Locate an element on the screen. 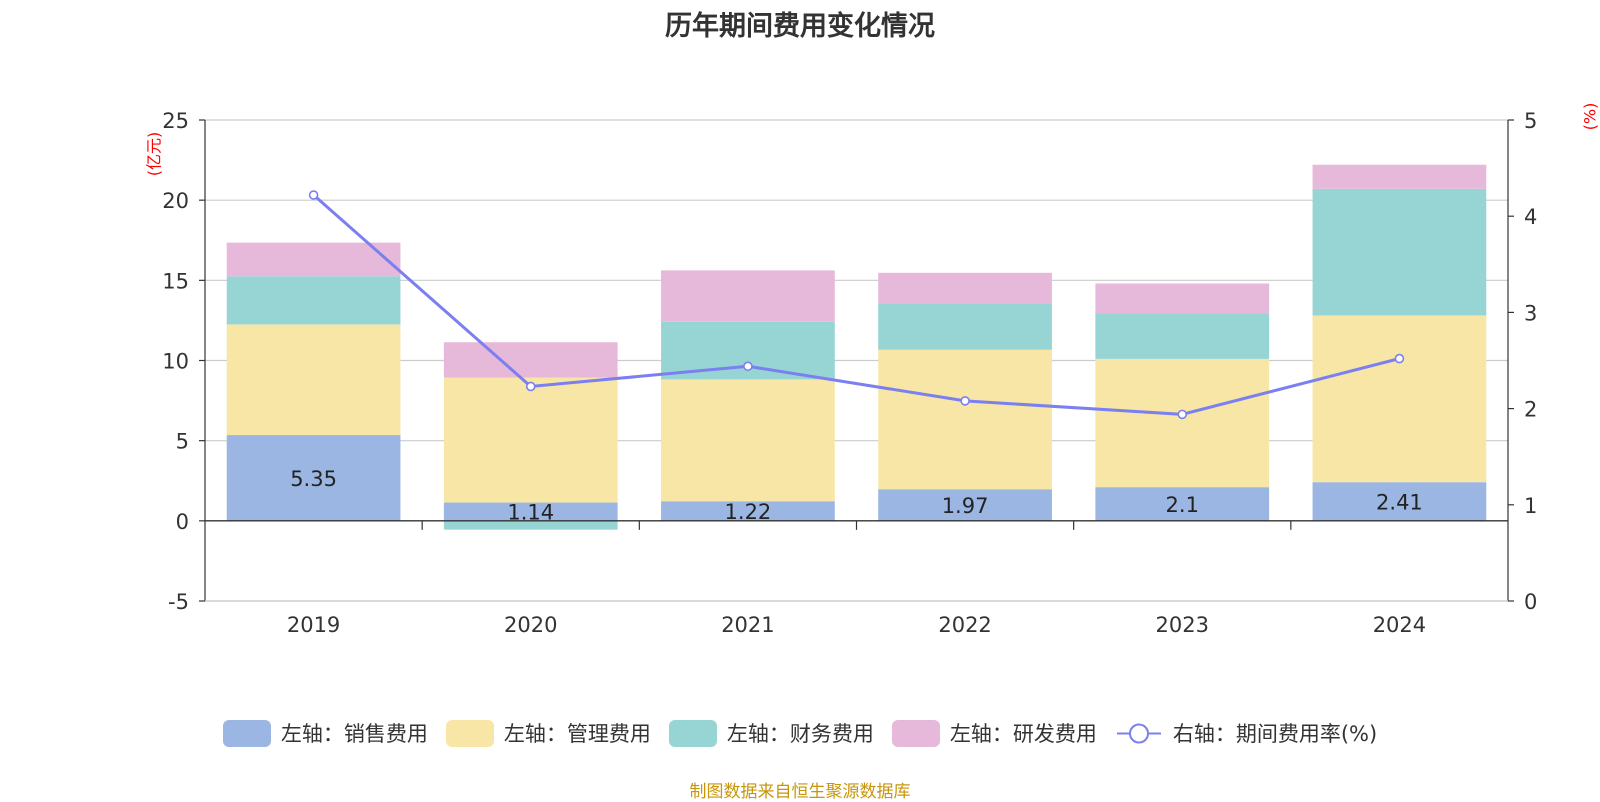 This screenshot has width=1600, height=802. legend-line-marker-icon is located at coordinates (1138, 733).